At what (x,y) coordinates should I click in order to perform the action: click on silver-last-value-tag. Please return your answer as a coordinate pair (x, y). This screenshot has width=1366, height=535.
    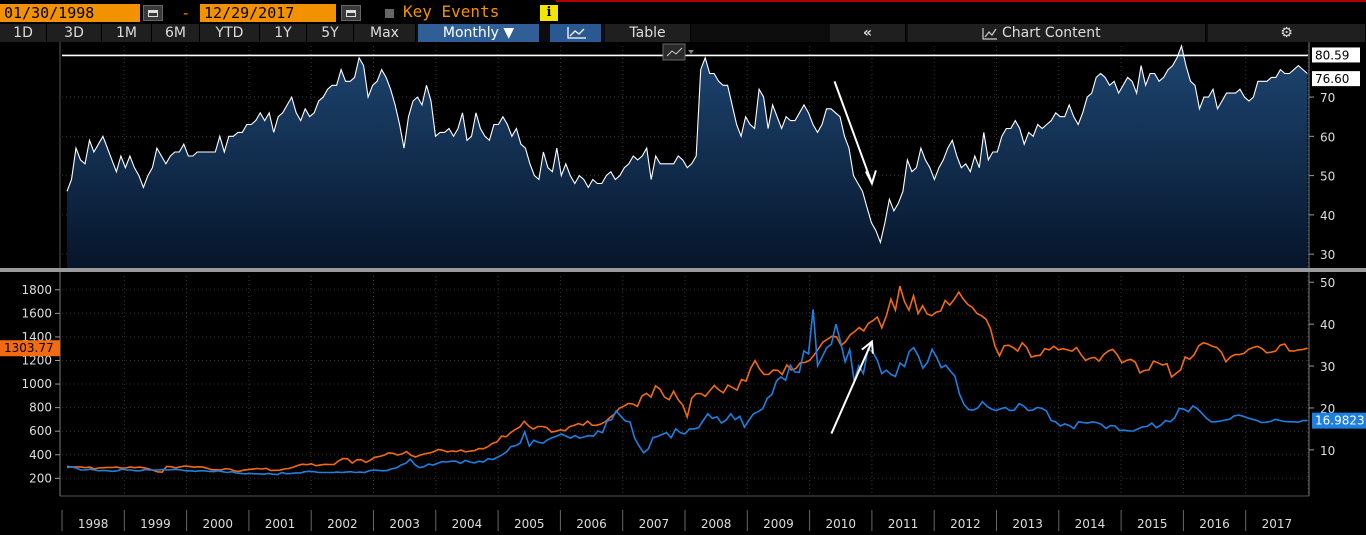
    Looking at the image, I should click on (1339, 420).